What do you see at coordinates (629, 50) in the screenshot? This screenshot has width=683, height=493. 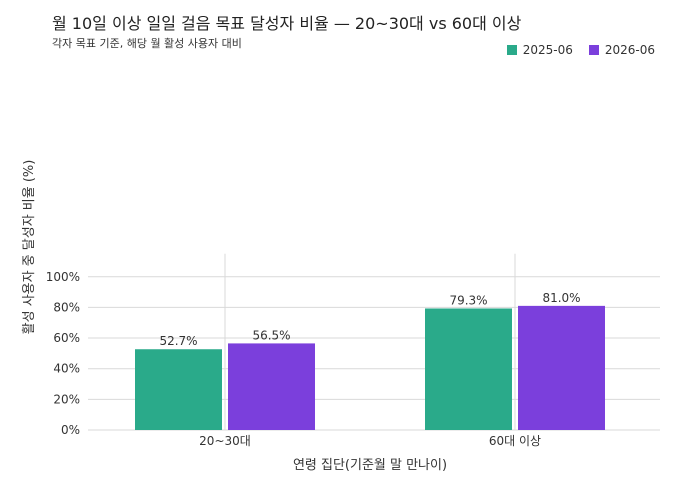 I see `legend-label-series-2: 2026-06` at bounding box center [629, 50].